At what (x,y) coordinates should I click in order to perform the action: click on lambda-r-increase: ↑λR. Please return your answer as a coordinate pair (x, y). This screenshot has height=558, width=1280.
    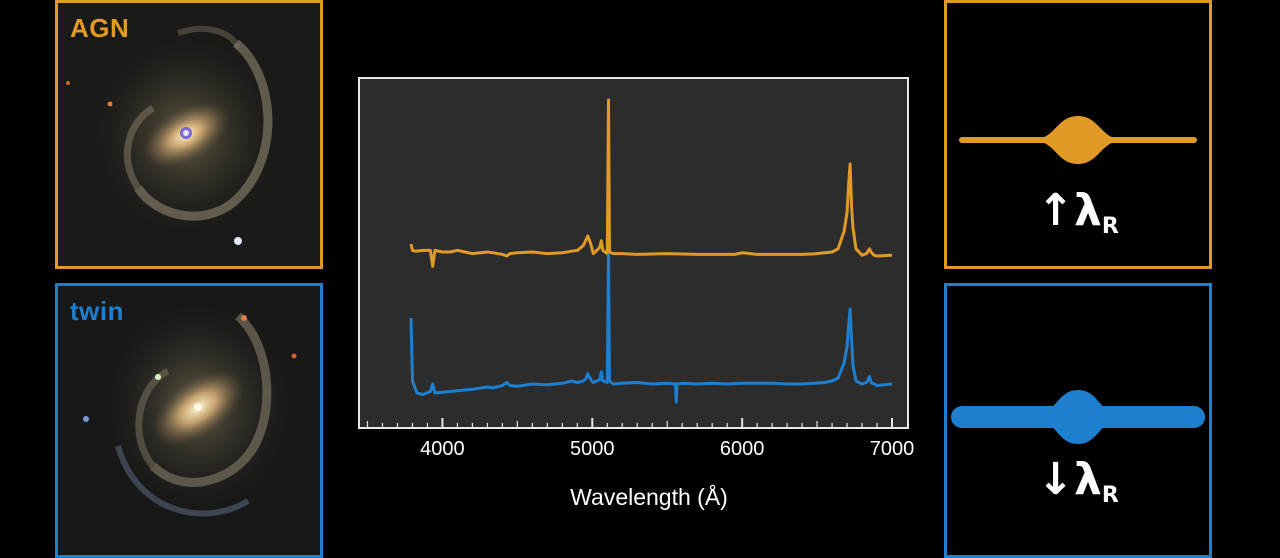
    Looking at the image, I should click on (1078, 212).